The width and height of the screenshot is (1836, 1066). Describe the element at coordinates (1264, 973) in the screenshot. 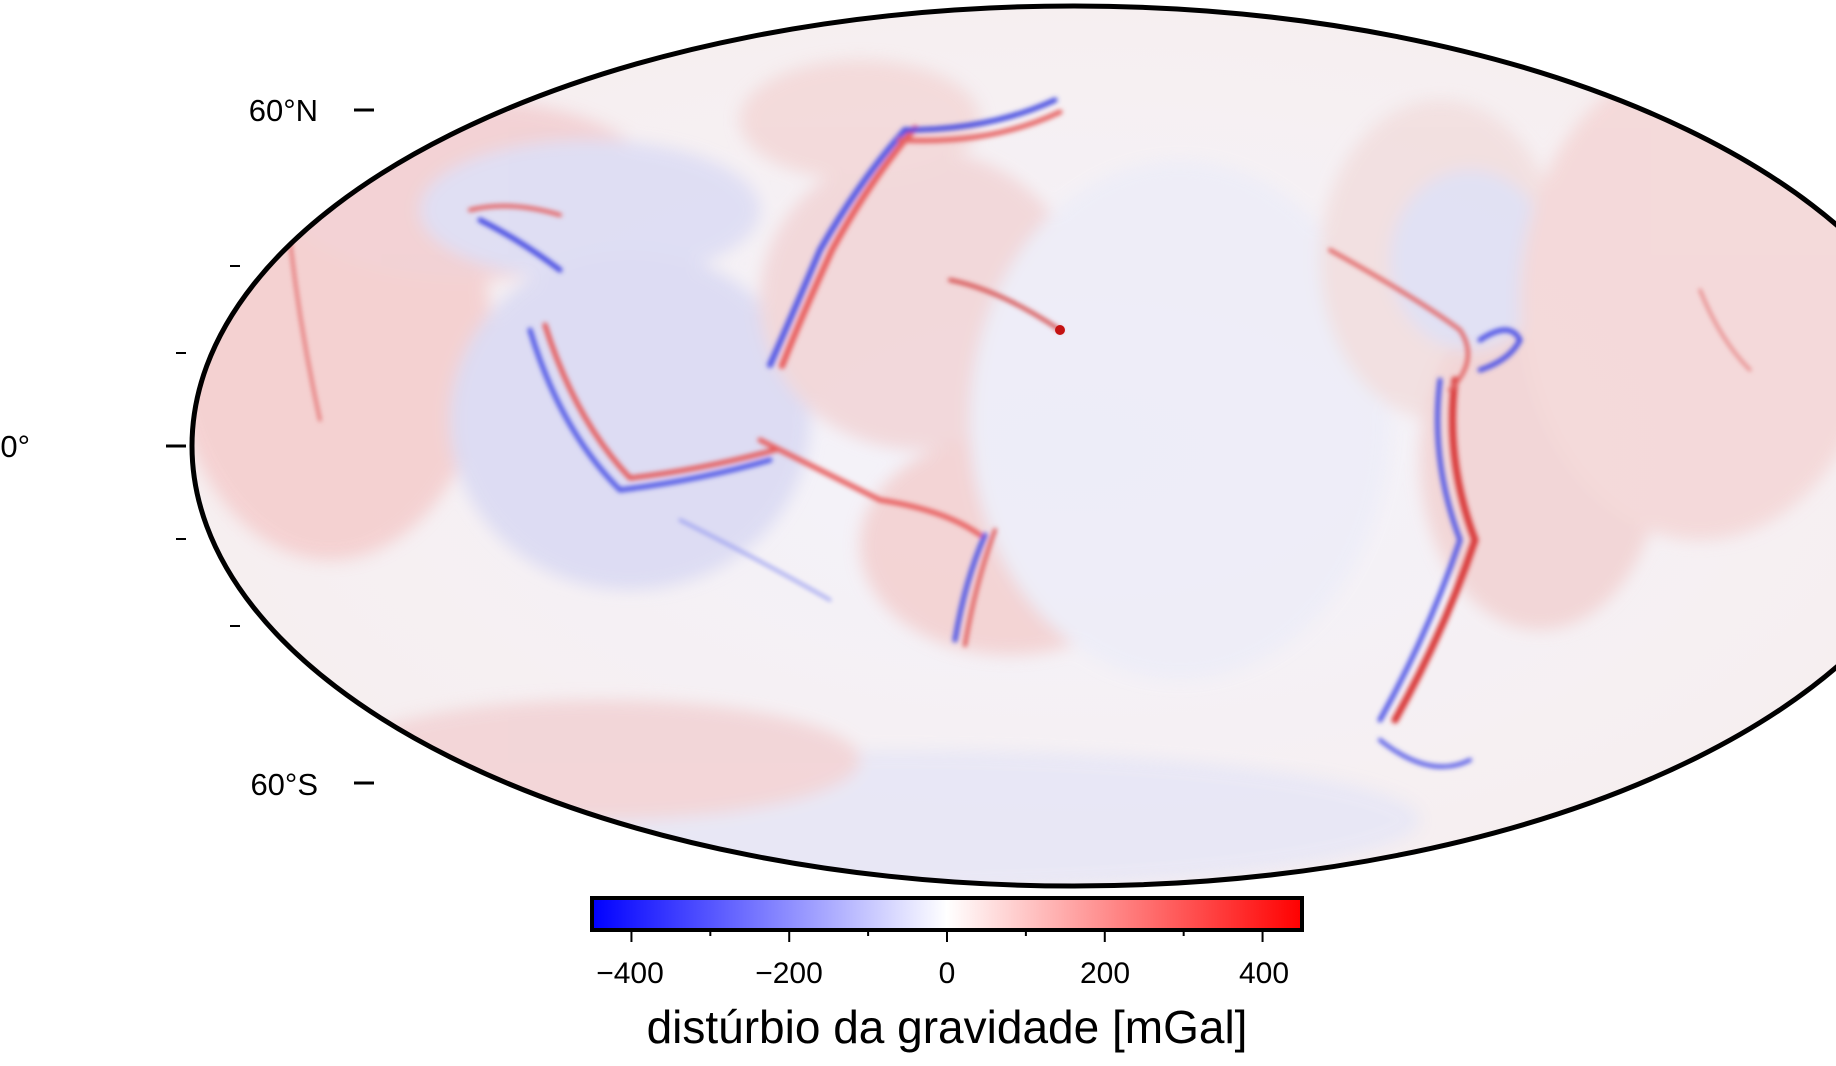

I see `colorbar-tick-label: 400` at that location.